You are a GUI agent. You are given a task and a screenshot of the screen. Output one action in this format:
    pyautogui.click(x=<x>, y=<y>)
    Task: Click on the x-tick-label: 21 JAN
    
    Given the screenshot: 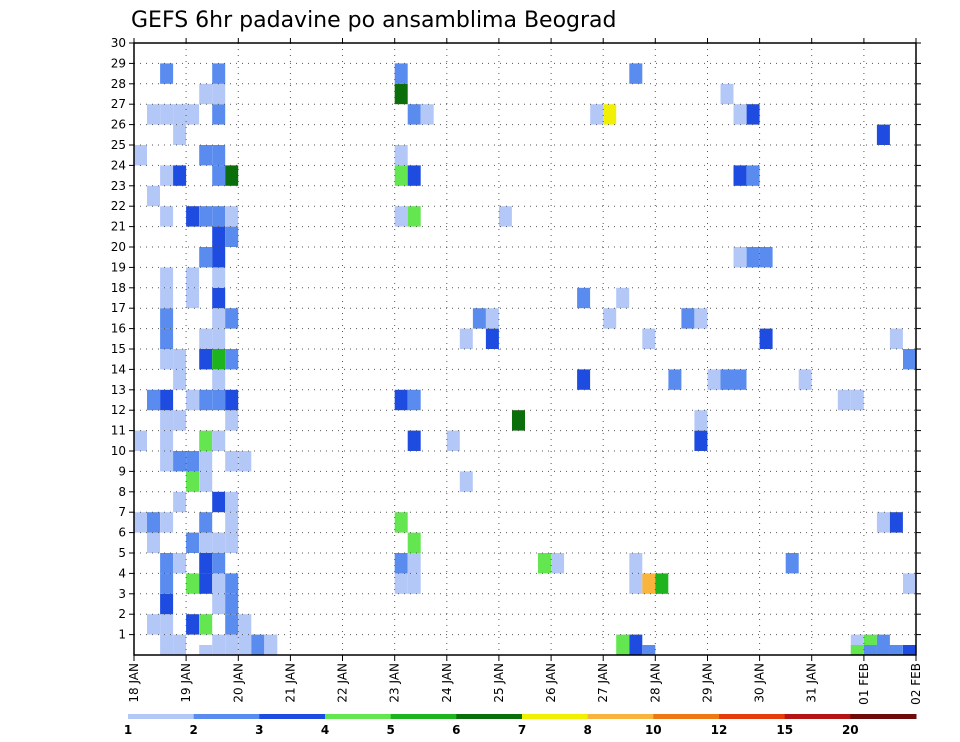 What is the action you would take?
    pyautogui.click(x=290, y=683)
    